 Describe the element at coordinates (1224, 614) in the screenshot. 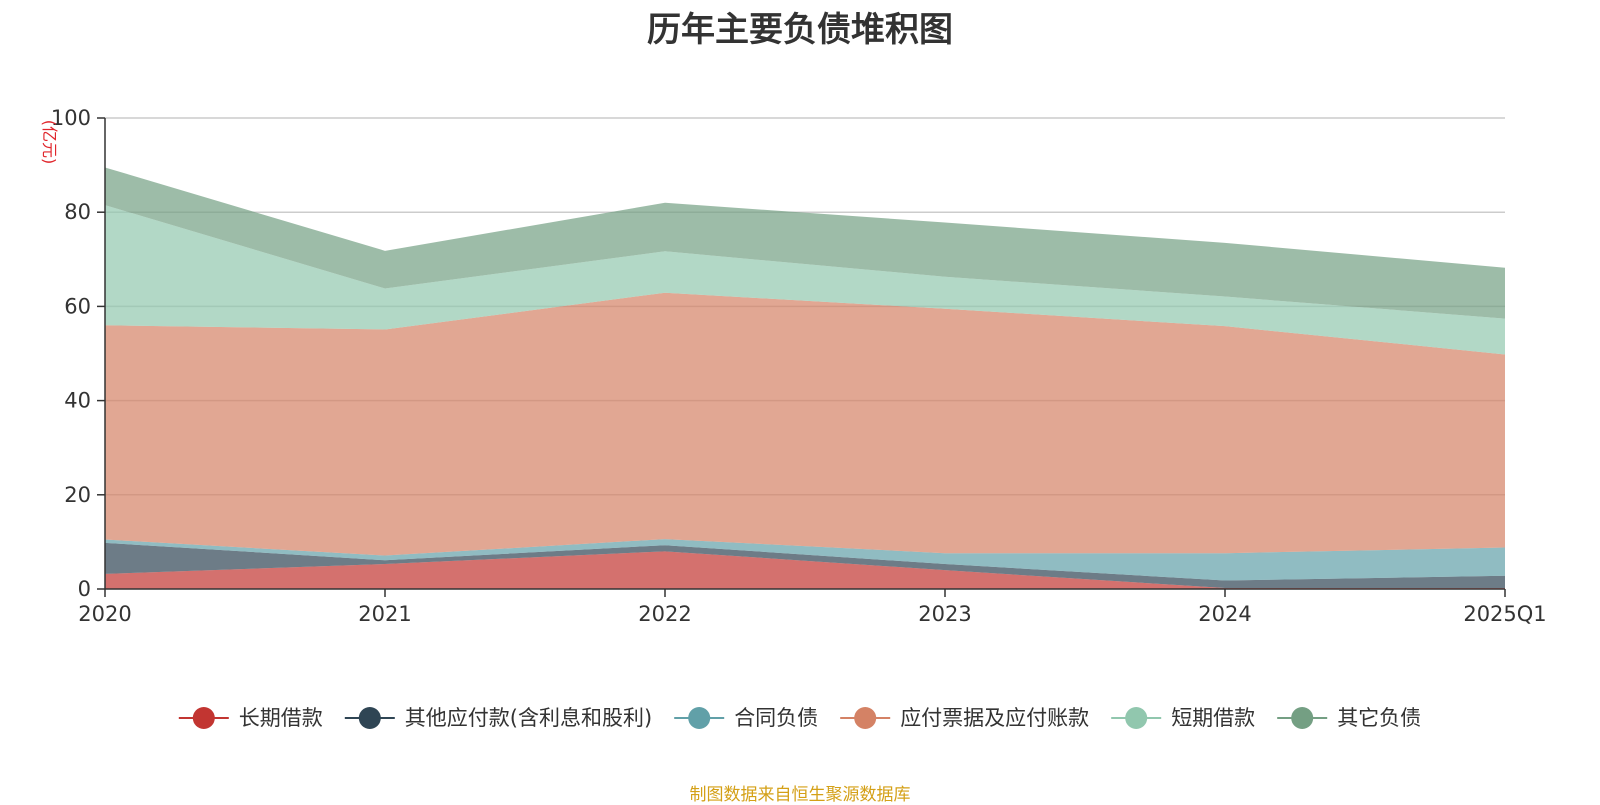

I see `x-tick-label: 2024` at that location.